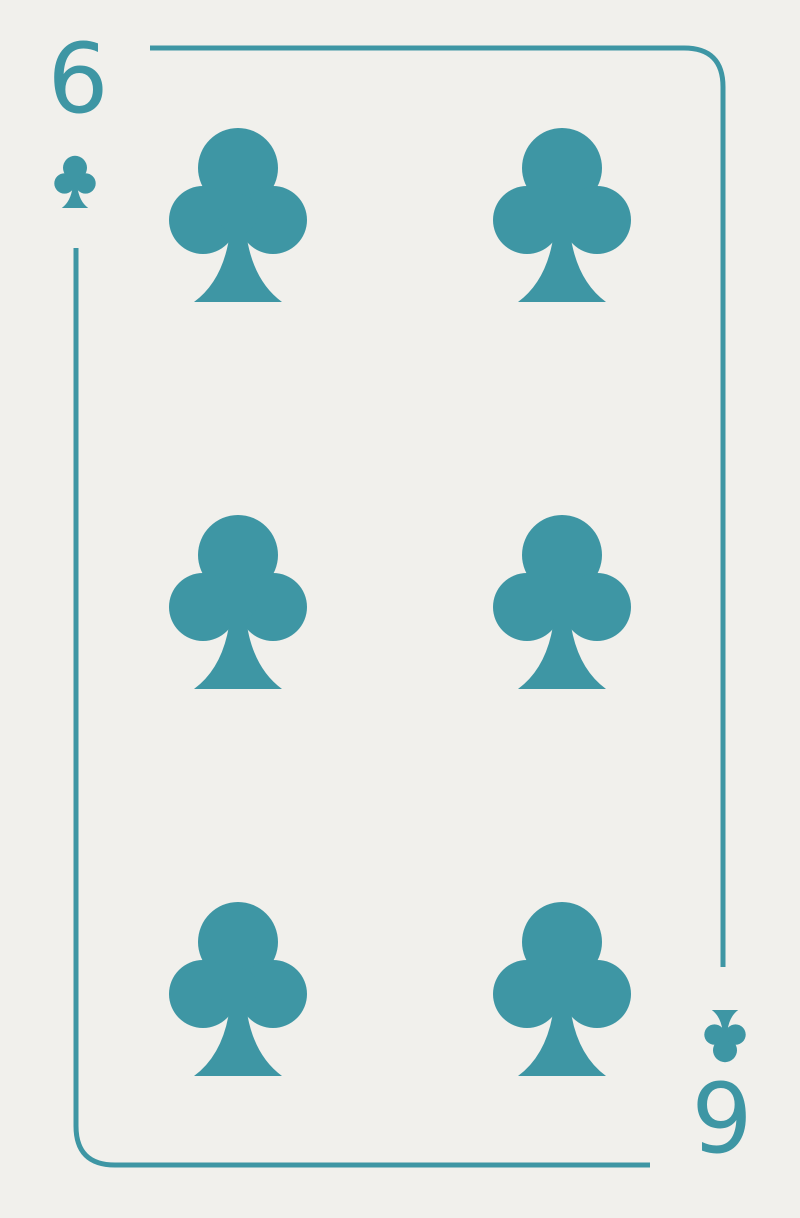 The width and height of the screenshot is (800, 1218). Describe the element at coordinates (77, 79) in the screenshot. I see `rank-label-top: 6` at that location.